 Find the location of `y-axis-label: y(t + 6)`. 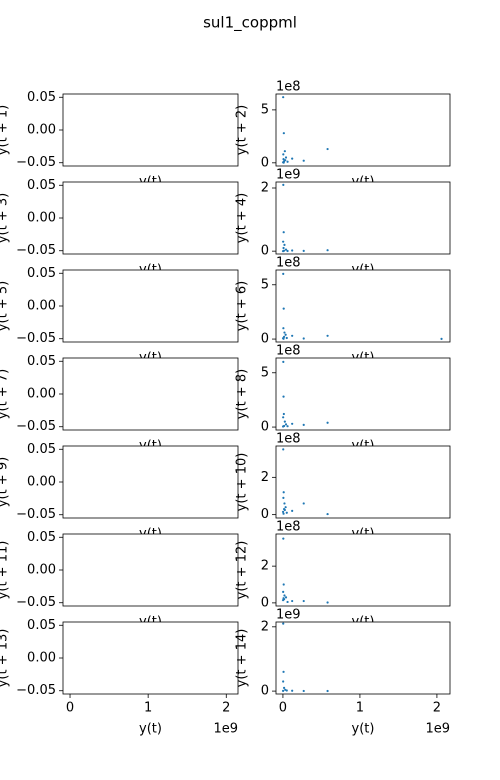

y-axis-label: y(t + 6) is located at coordinates (242, 306).